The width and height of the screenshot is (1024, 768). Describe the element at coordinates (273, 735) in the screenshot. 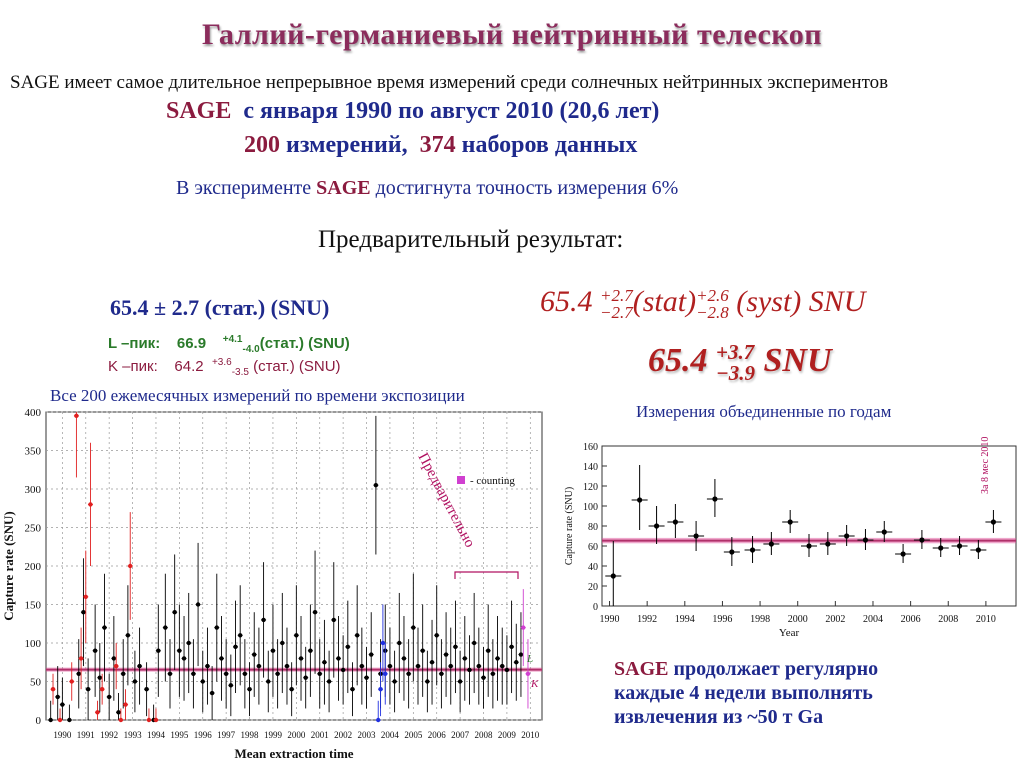

I see `x-tick-label: 1999` at that location.